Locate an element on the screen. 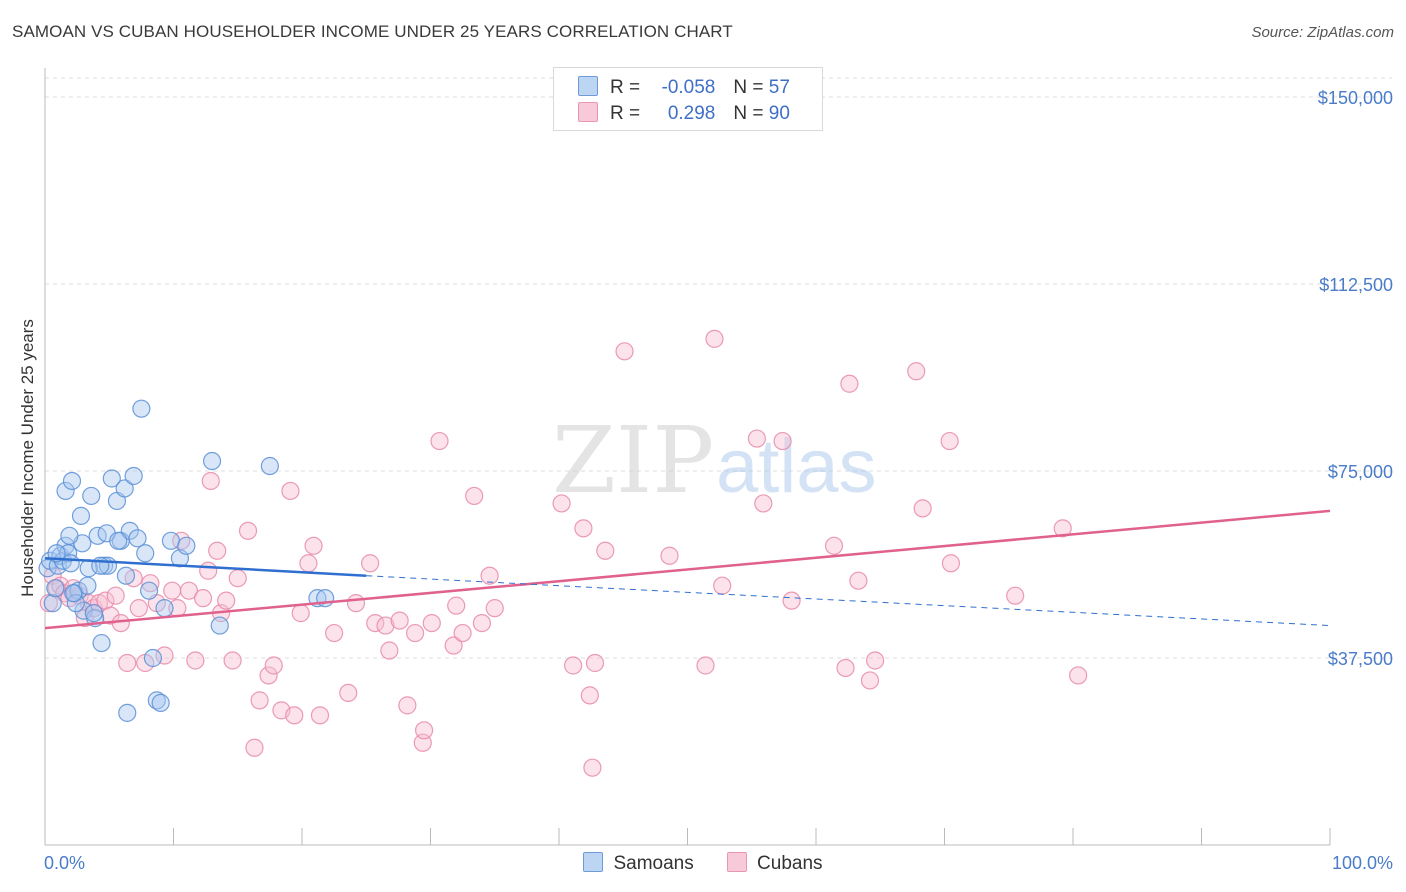 Image resolution: width=1406 pixels, height=892 pixels. legend-item-cubans: Cubans is located at coordinates (775, 863).